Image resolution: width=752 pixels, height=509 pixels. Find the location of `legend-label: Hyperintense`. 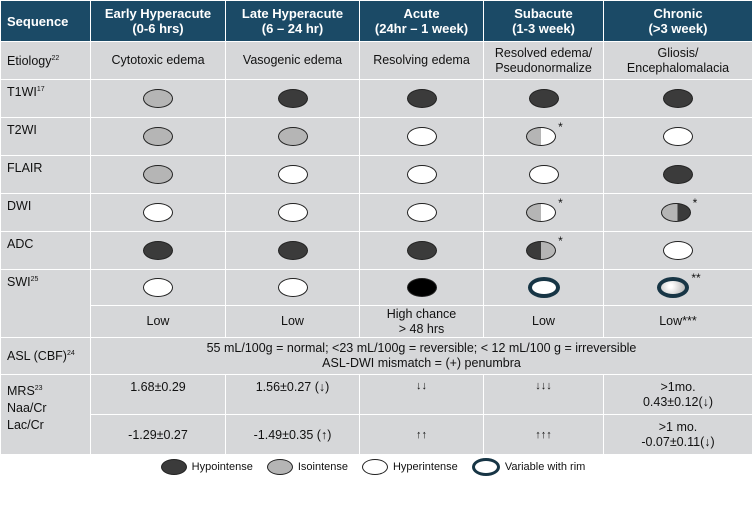

legend-label: Hyperintense is located at coordinates (425, 467).